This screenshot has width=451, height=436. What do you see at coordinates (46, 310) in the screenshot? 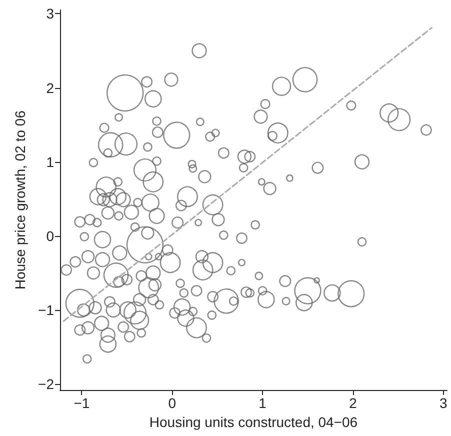
I see `y-tick-label: −1` at bounding box center [46, 310].